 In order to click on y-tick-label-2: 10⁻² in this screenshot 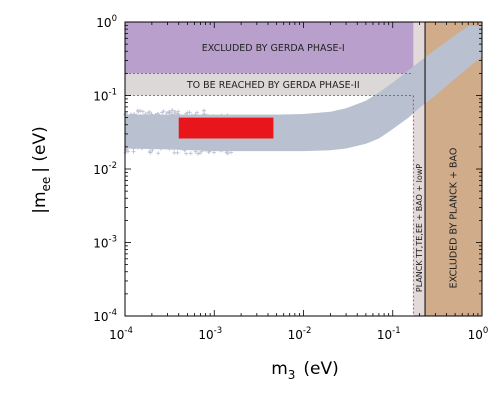, I will do `click(105, 169)`.